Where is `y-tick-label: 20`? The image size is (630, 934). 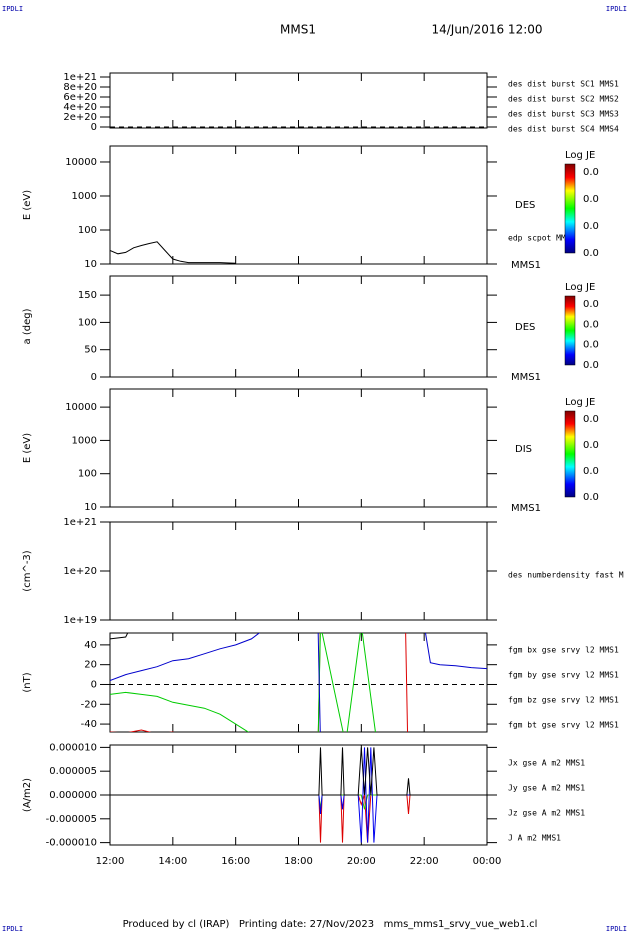 y-tick-label: 20 is located at coordinates (90, 665).